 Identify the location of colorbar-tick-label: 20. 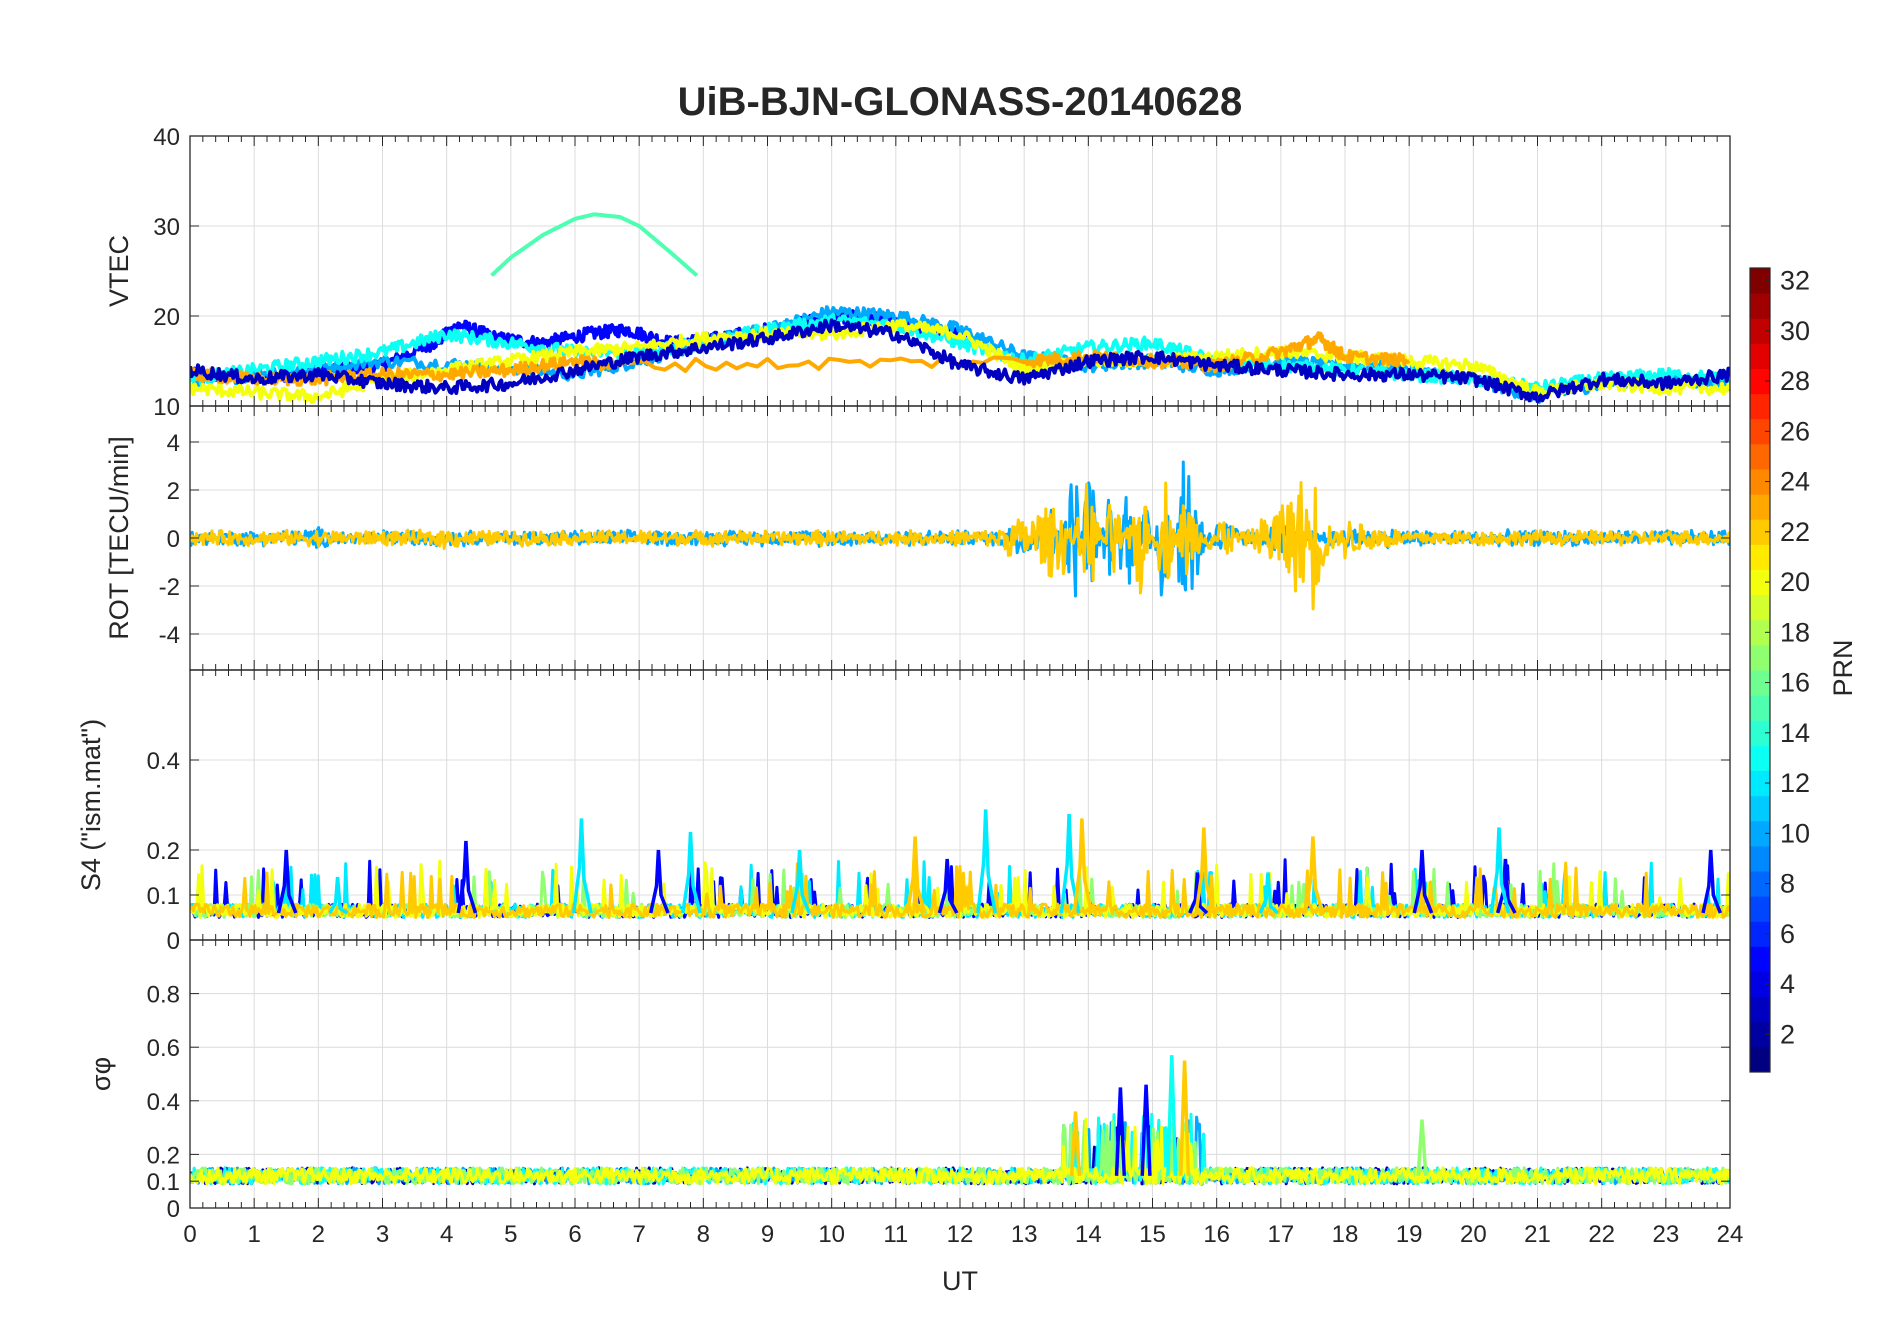
(1795, 582).